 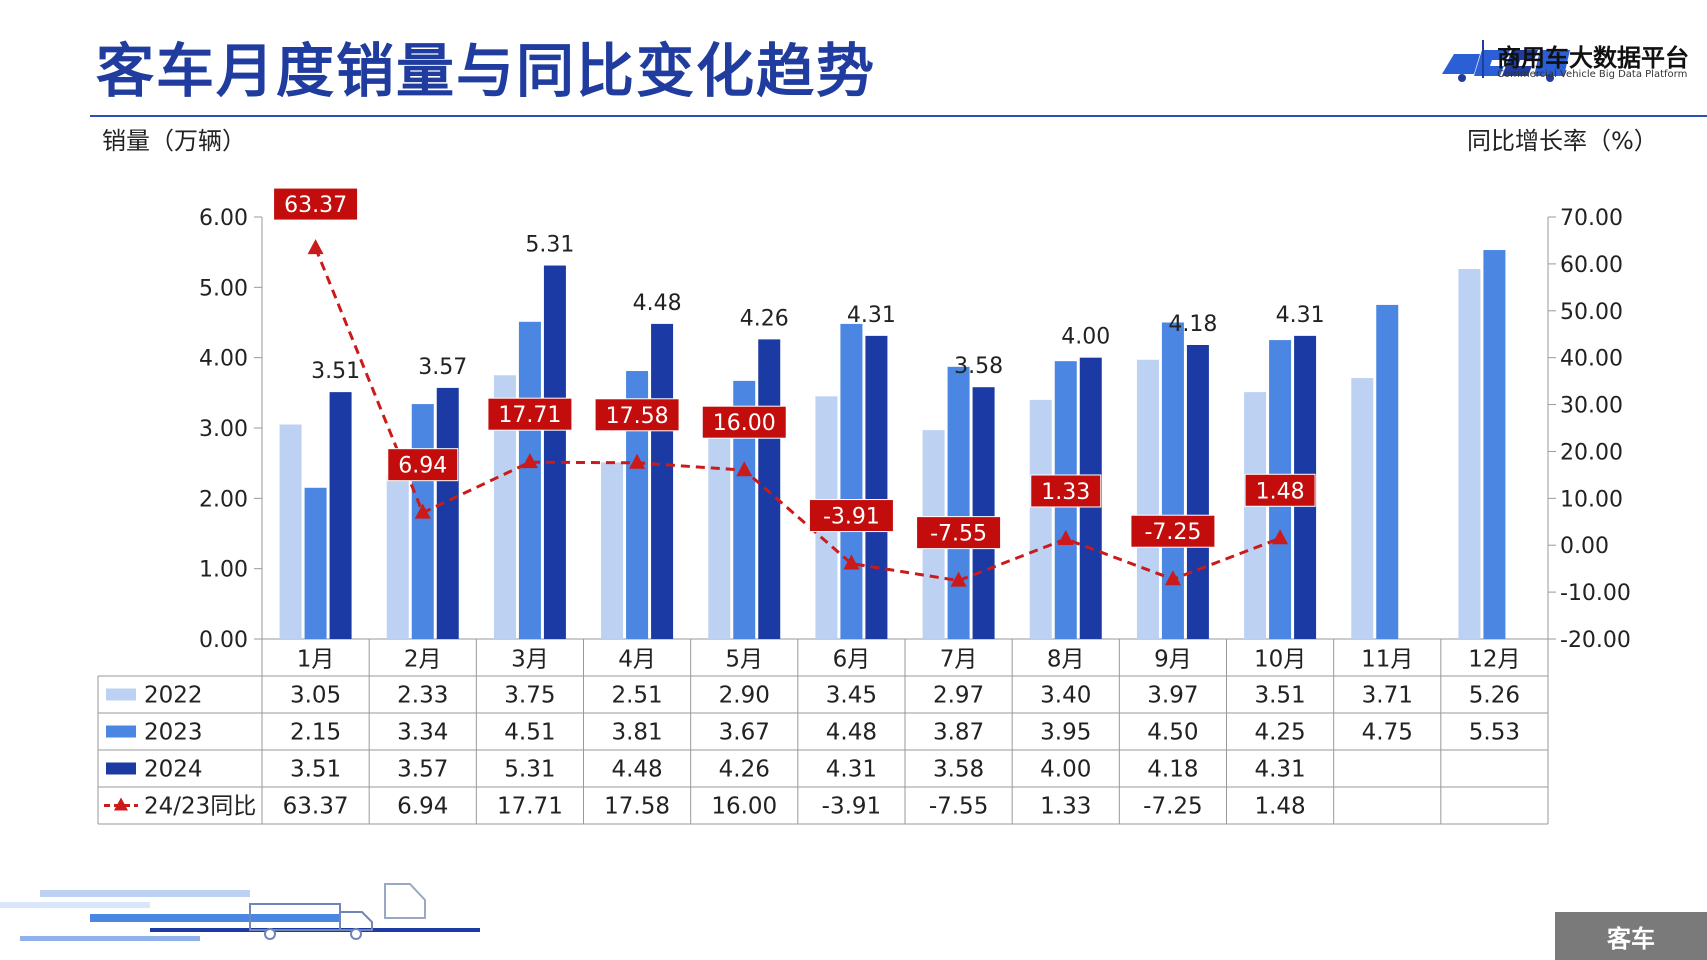 What do you see at coordinates (240, 912) in the screenshot?
I see `truck-banner-icon` at bounding box center [240, 912].